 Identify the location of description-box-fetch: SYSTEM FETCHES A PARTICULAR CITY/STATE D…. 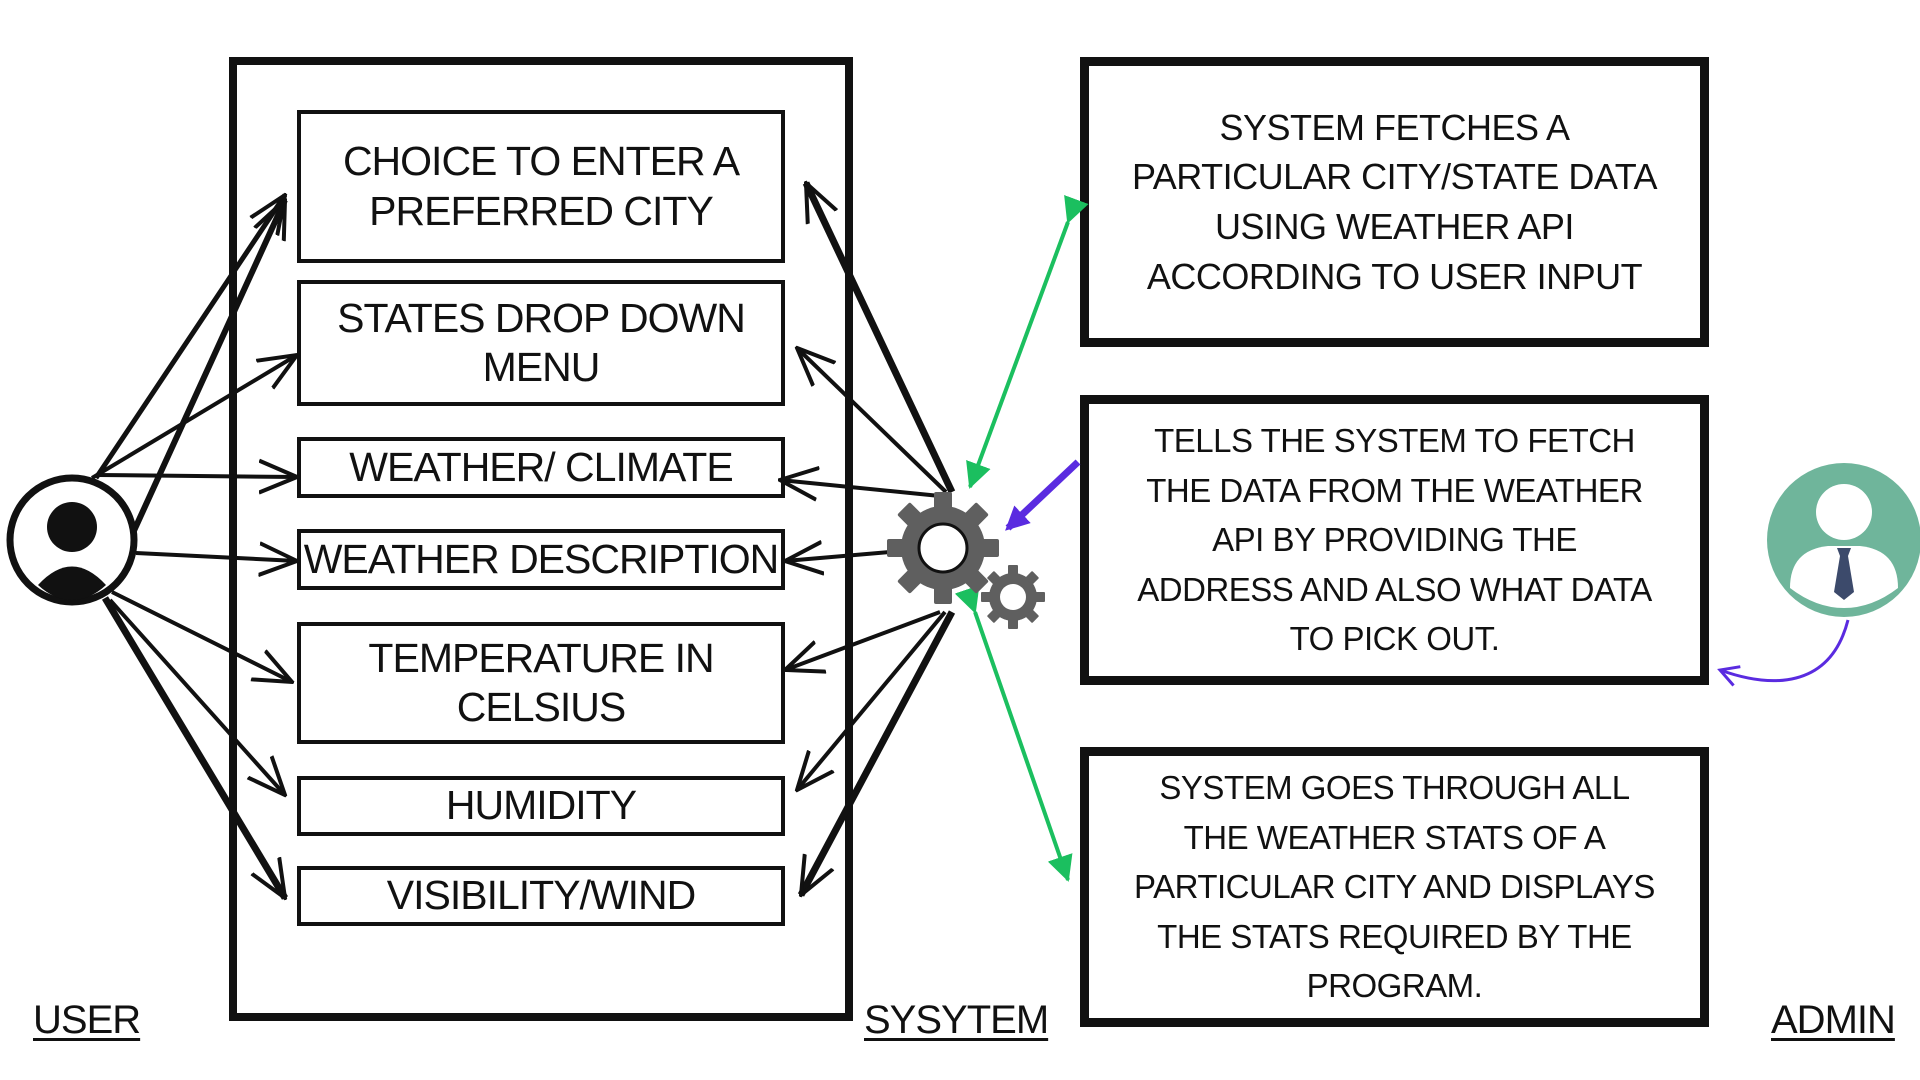
(1394, 202).